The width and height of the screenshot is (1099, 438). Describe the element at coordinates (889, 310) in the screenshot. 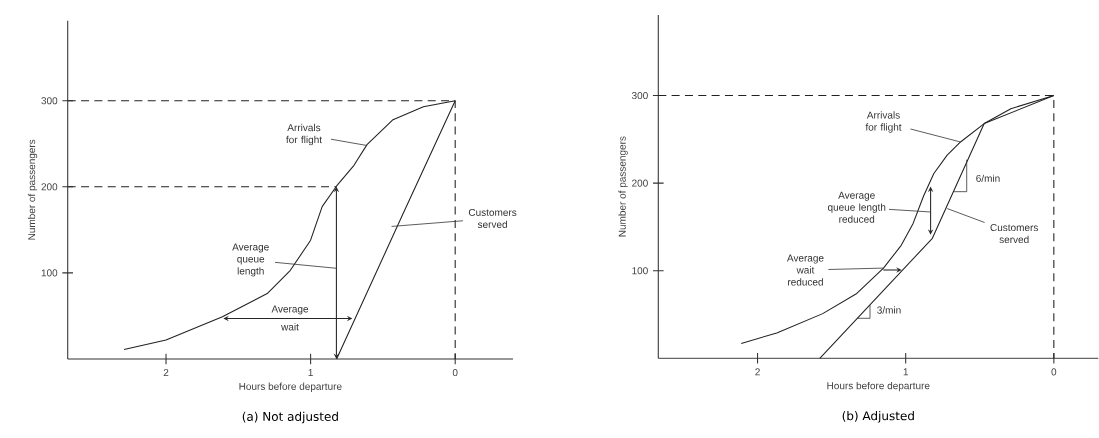

I see `annotation: 3/min` at that location.